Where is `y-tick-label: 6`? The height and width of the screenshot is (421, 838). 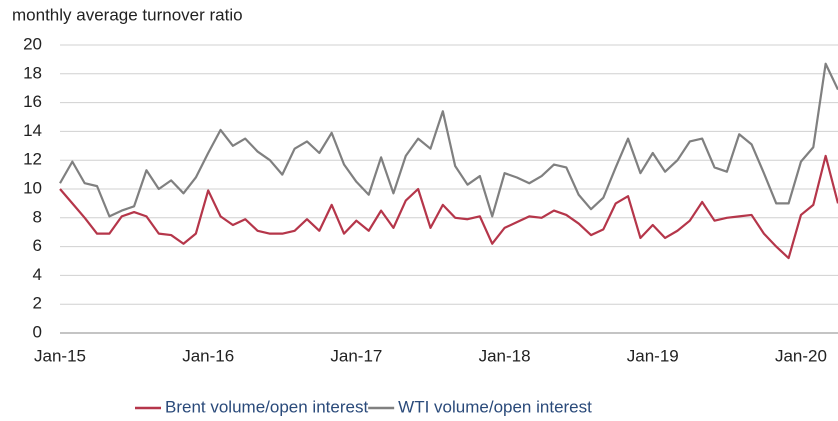 y-tick-label: 6 is located at coordinates (37, 245).